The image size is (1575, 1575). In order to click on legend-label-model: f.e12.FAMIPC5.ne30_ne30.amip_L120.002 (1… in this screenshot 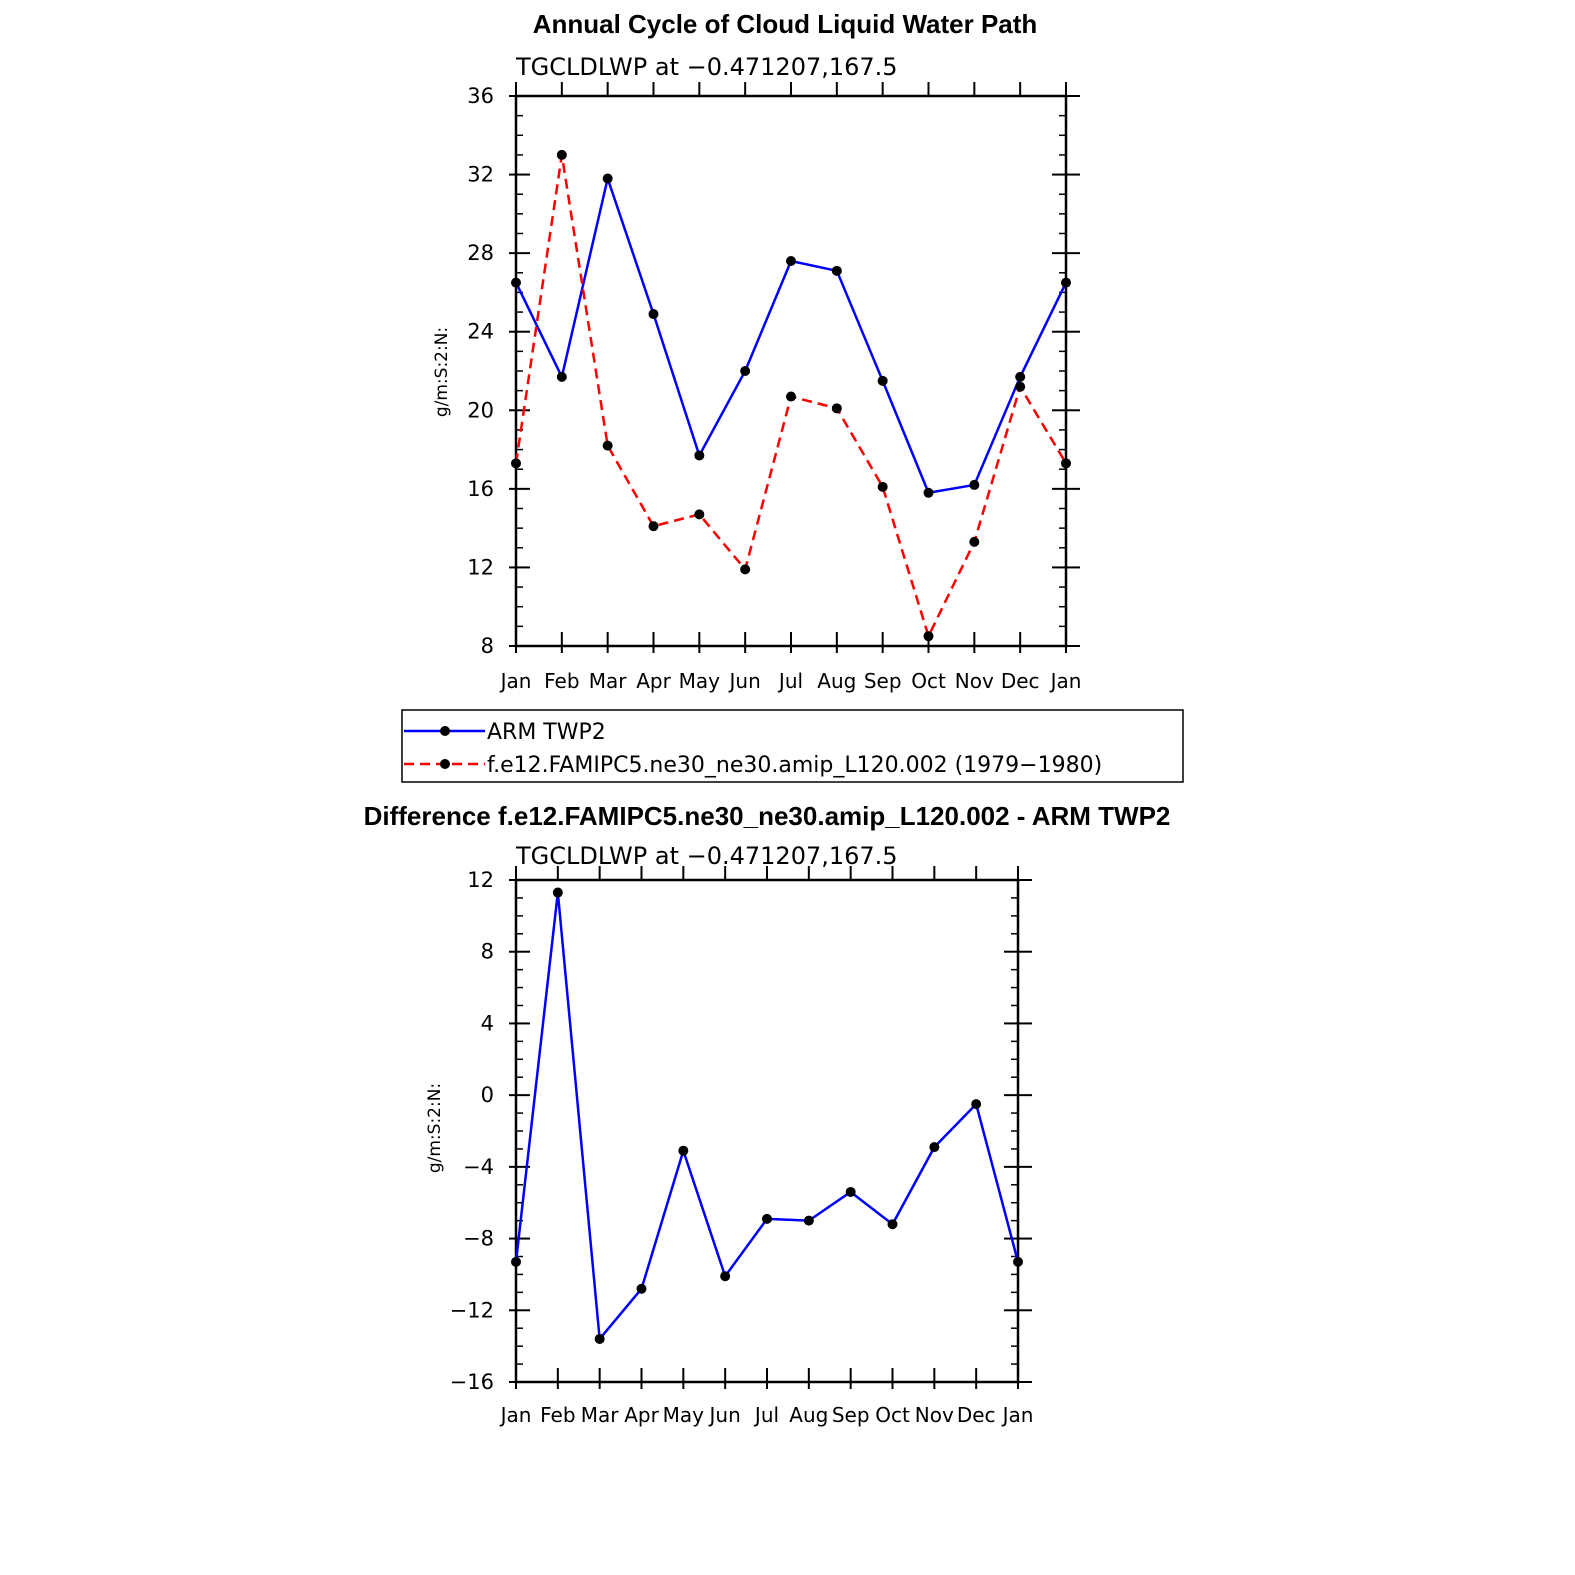, I will do `click(794, 765)`.